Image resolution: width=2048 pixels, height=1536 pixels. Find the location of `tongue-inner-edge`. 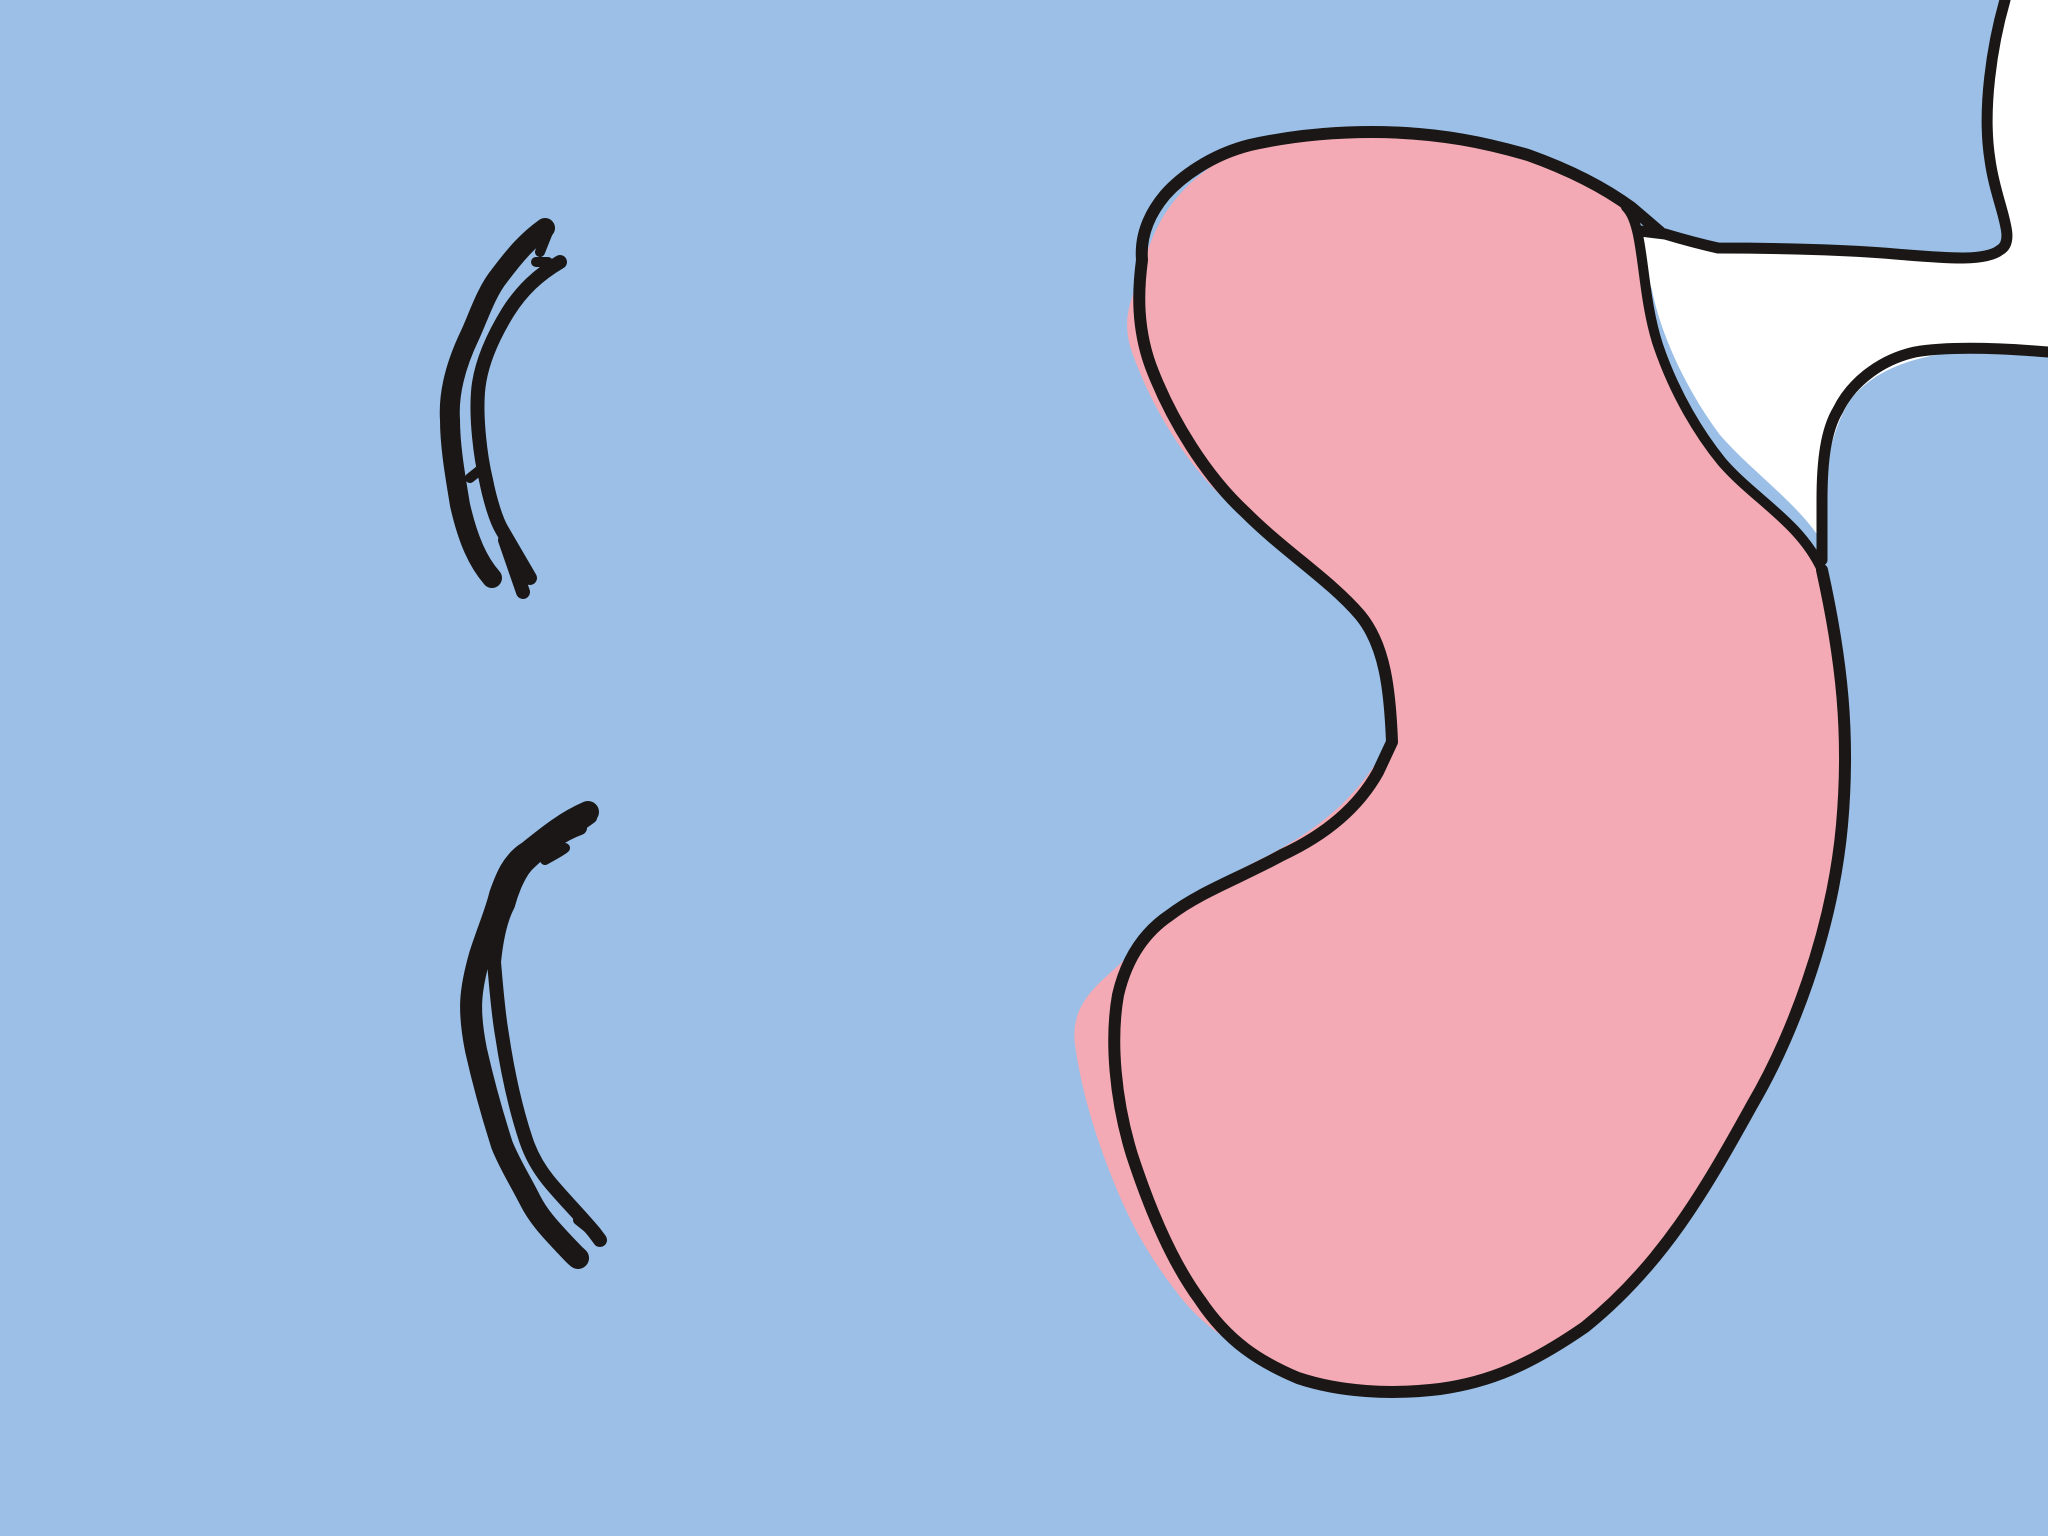

tongue-inner-edge is located at coordinates (1724, 388).